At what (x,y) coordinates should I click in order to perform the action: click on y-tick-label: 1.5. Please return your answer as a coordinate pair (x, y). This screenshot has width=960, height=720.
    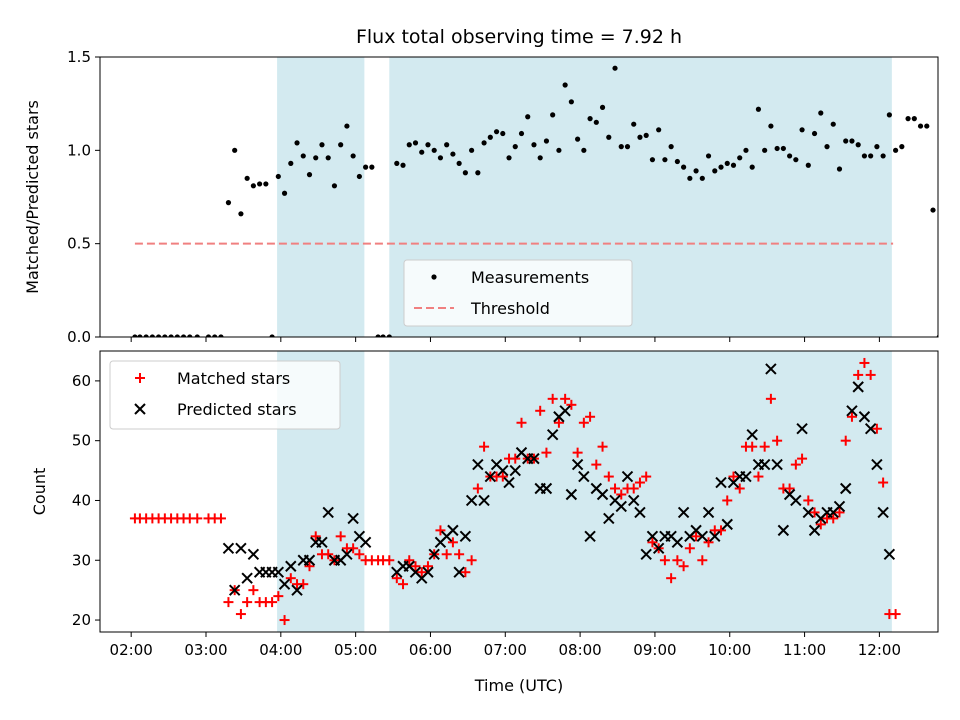
    Looking at the image, I should click on (79, 57).